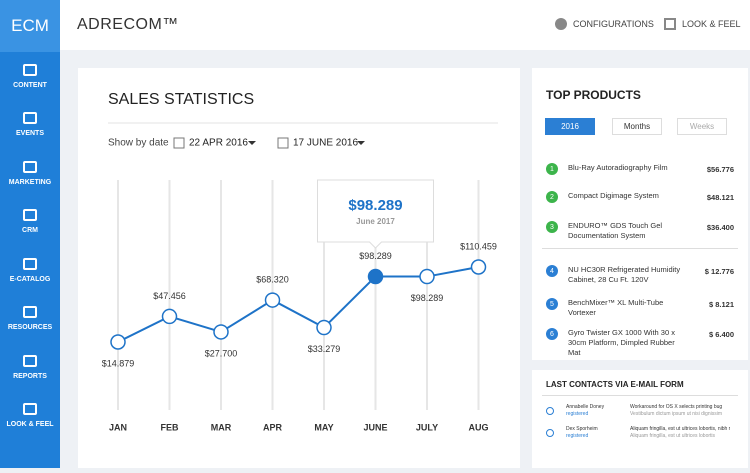 The width and height of the screenshot is (750, 473). I want to click on header: ADRECOM™ CONFIGURATIONS LOOK & FEEL, so click(405, 25).